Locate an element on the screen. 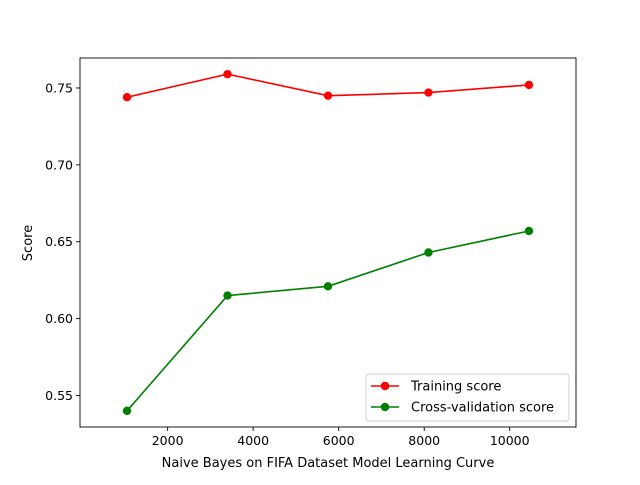 The height and width of the screenshot is (485, 640). legend-label-training: Training score is located at coordinates (455, 387).